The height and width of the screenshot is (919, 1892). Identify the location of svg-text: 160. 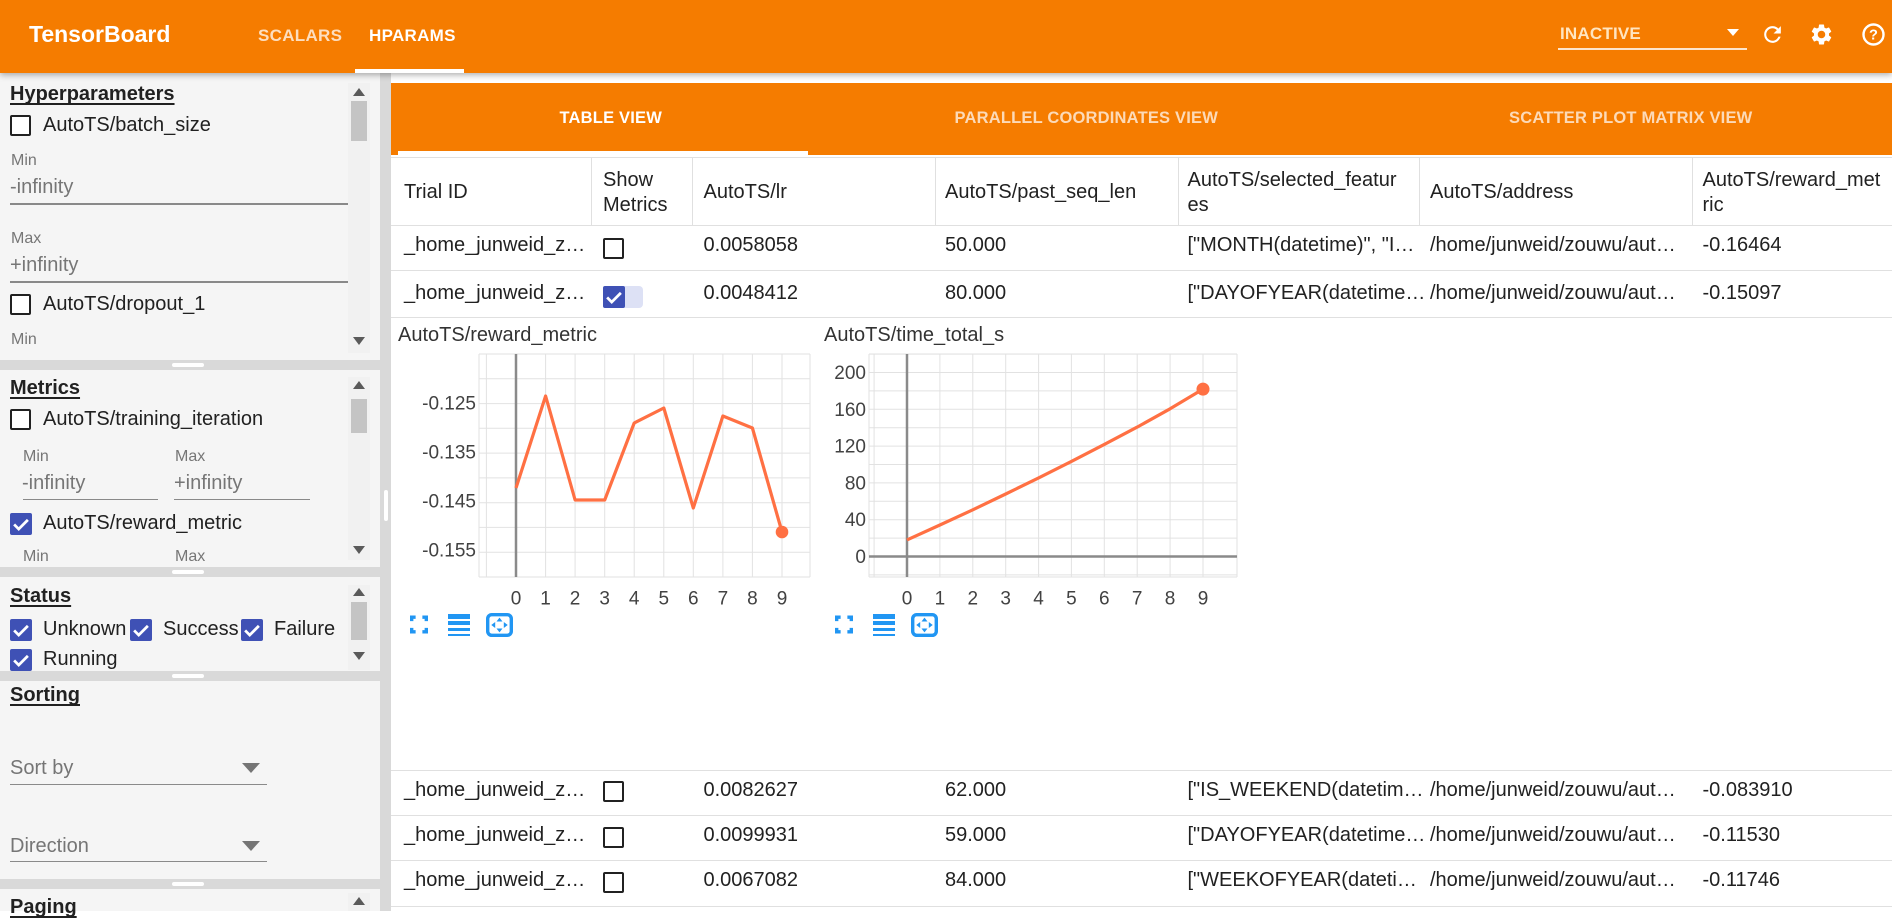
(850, 410).